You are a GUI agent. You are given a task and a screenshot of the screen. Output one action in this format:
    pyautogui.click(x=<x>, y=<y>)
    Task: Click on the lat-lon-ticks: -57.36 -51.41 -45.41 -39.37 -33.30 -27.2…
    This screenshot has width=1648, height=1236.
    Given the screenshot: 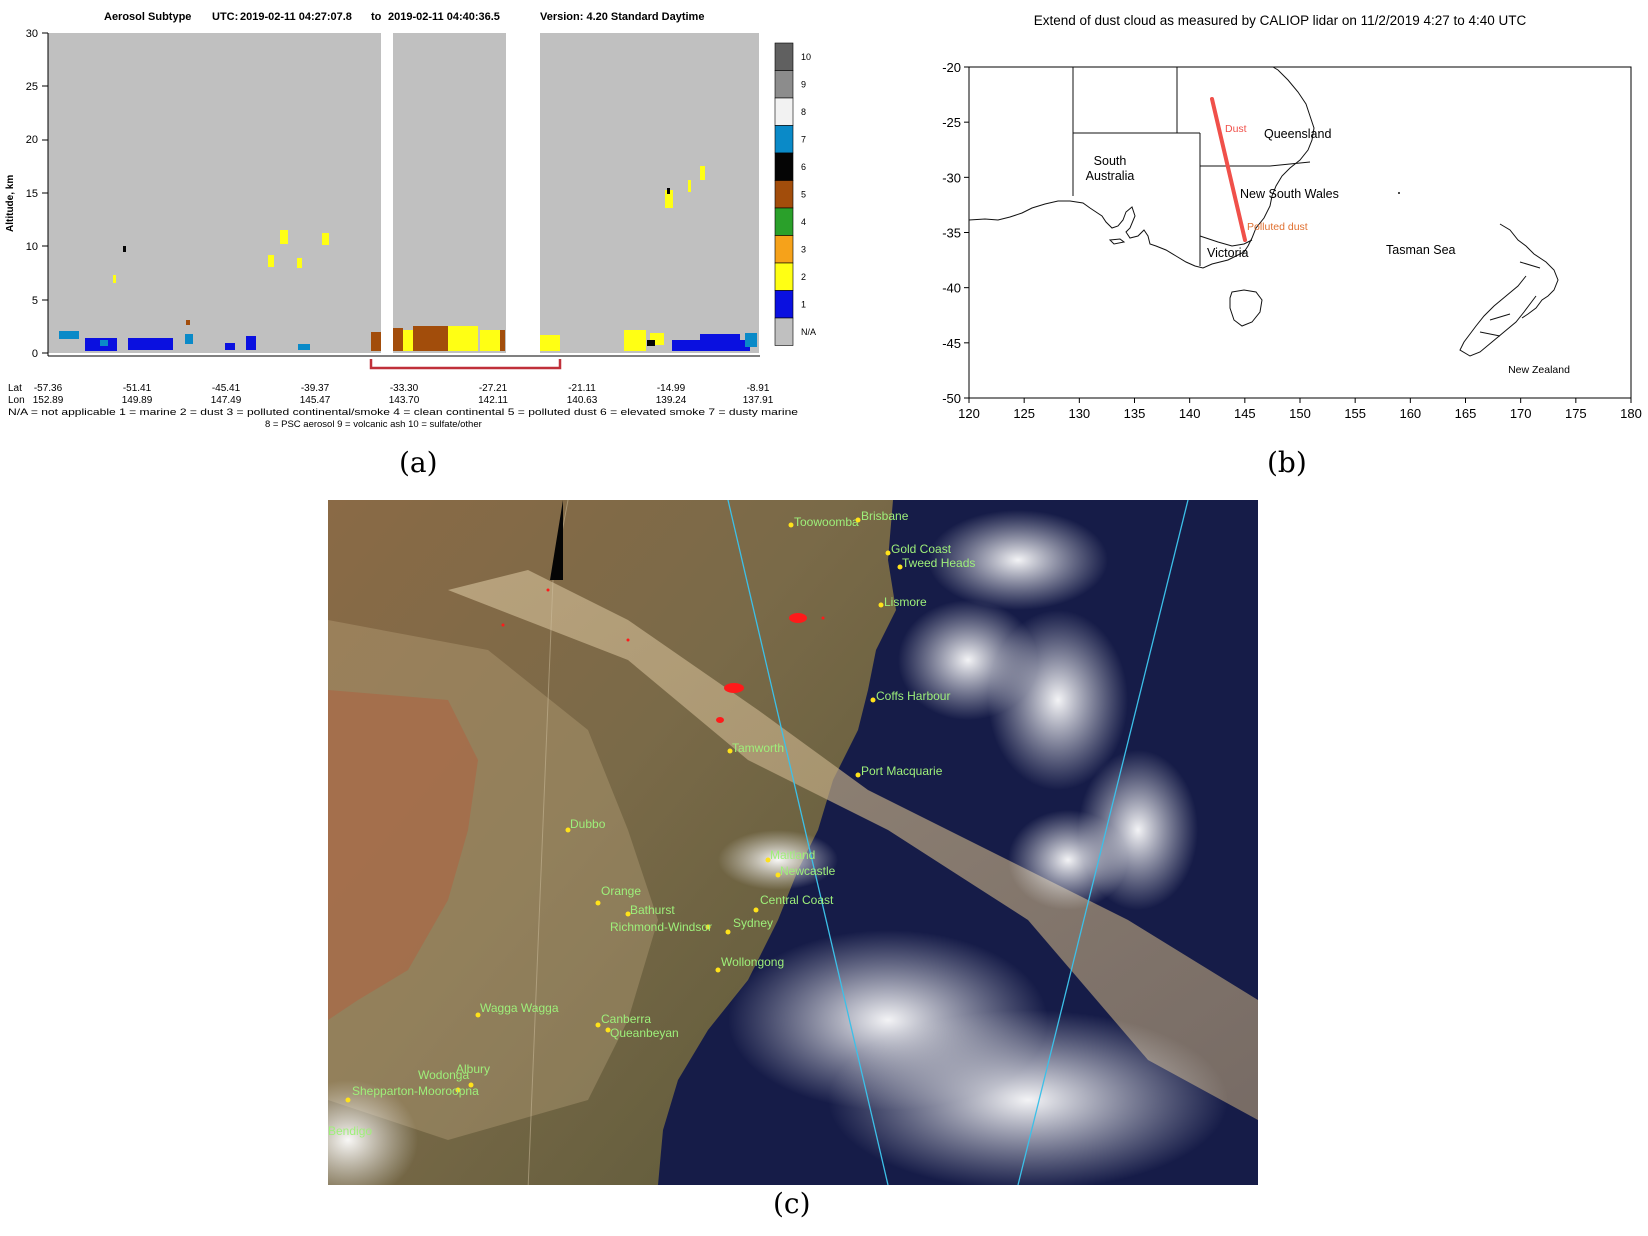 What is the action you would take?
    pyautogui.click(x=403, y=394)
    